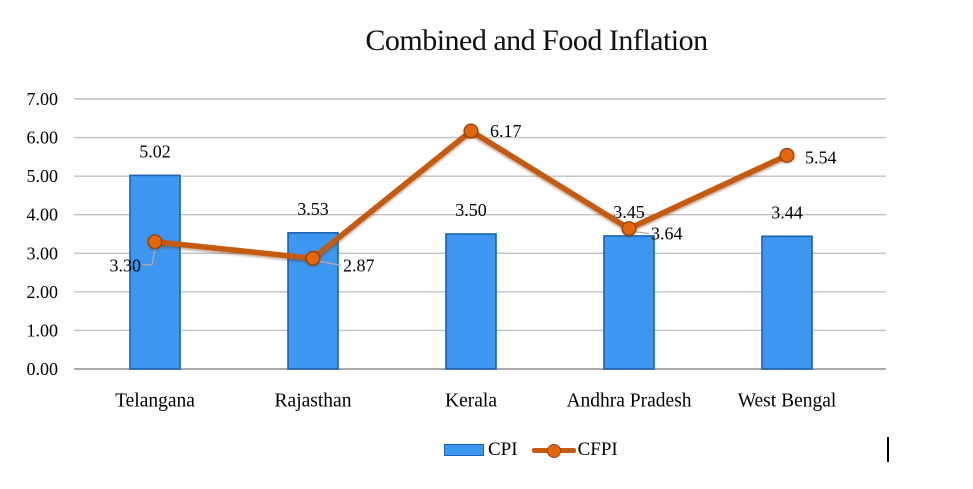 This screenshot has height=489, width=973. Describe the element at coordinates (471, 210) in the screenshot. I see `cpi-value-label-kerala: 3.50` at that location.